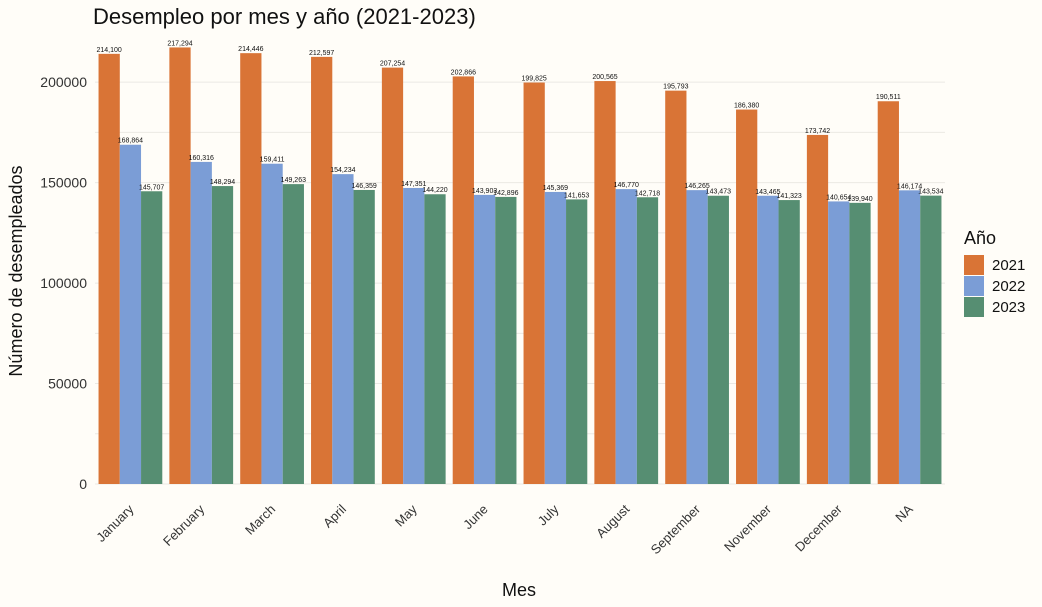  I want to click on bar-2023-november, so click(789, 342).